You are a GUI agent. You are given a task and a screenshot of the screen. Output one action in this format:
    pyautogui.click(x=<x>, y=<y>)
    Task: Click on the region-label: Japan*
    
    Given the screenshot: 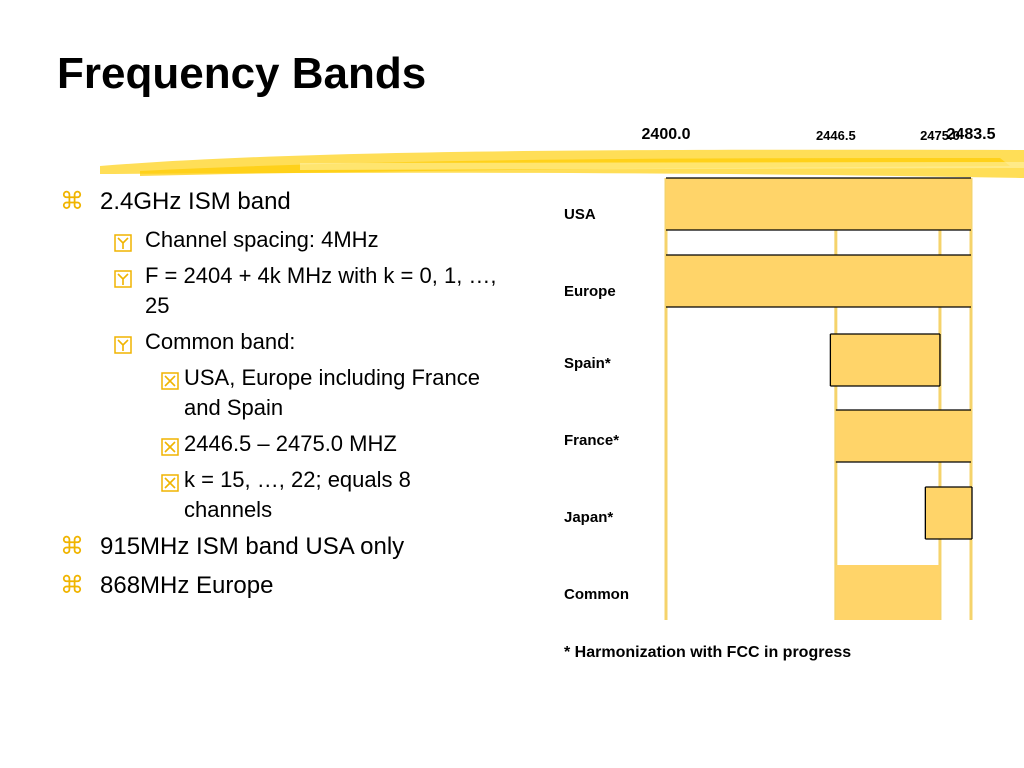 What is the action you would take?
    pyautogui.click(x=588, y=517)
    